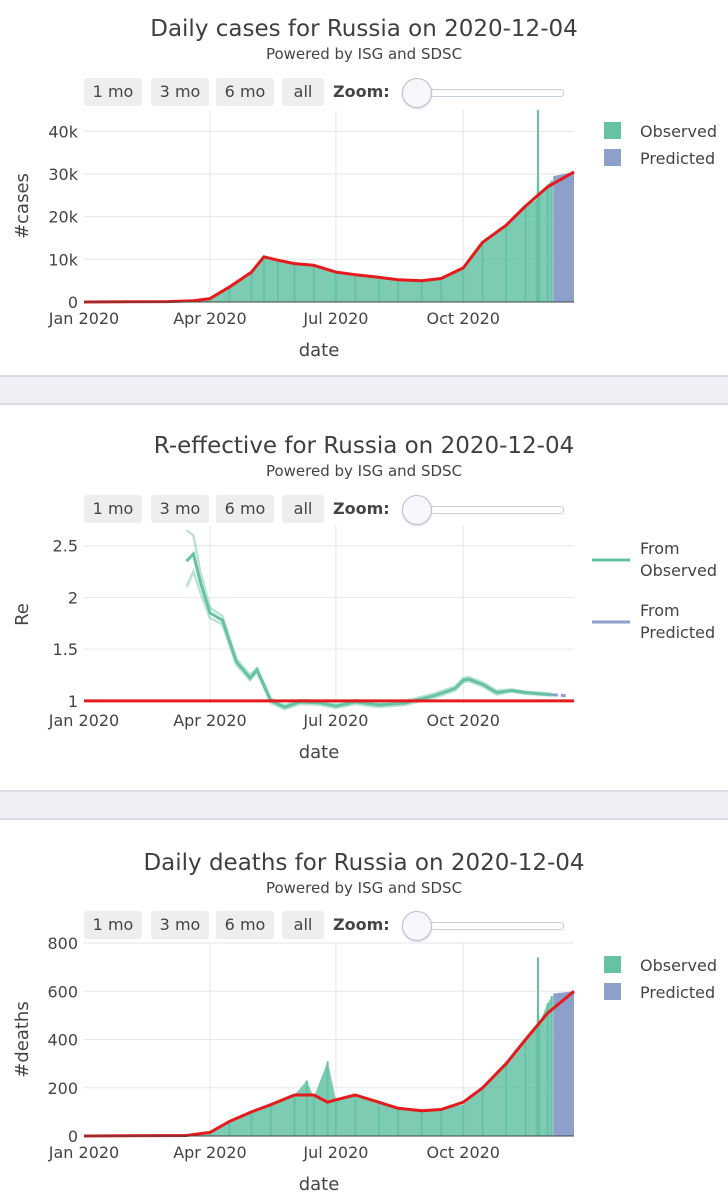  Describe the element at coordinates (563, 1063) in the screenshot. I see `deaths-predicted-bar` at that location.